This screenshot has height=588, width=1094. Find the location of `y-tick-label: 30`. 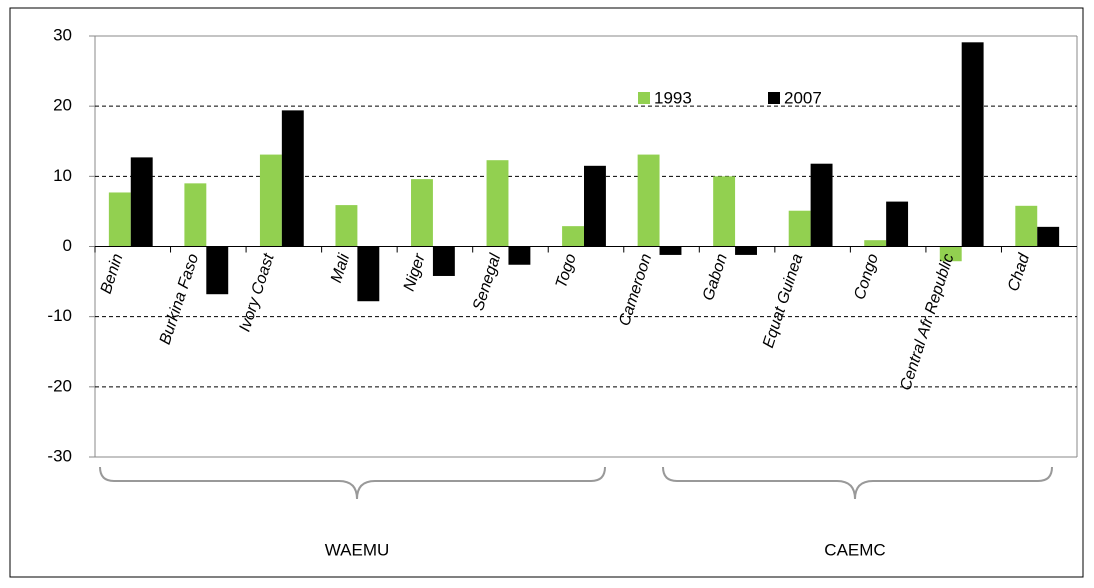

y-tick-label: 30 is located at coordinates (62, 34).